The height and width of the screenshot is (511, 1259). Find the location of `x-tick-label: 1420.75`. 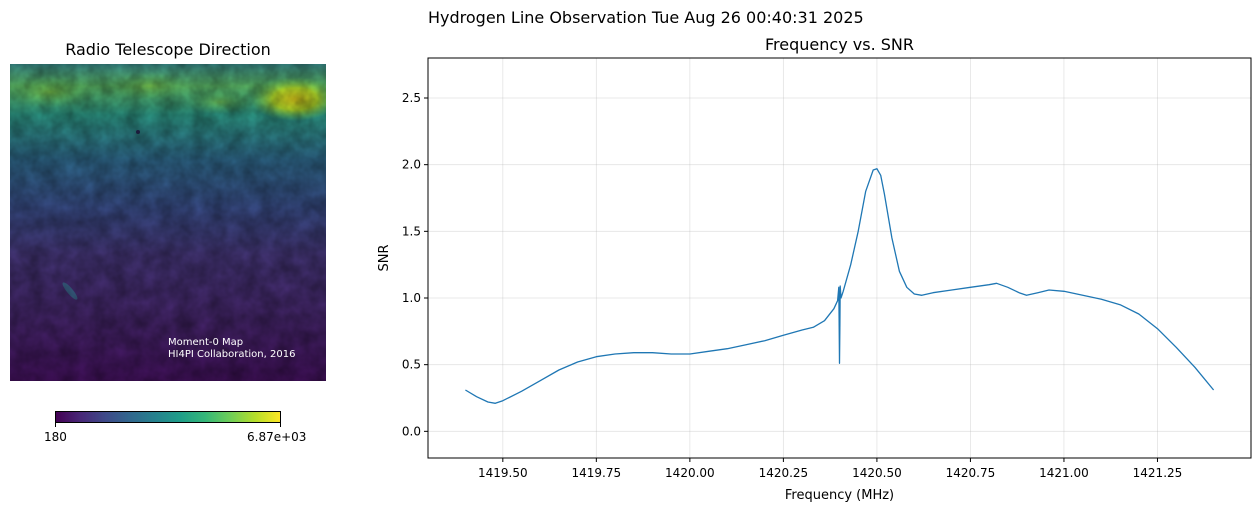

x-tick-label: 1420.75 is located at coordinates (971, 473).